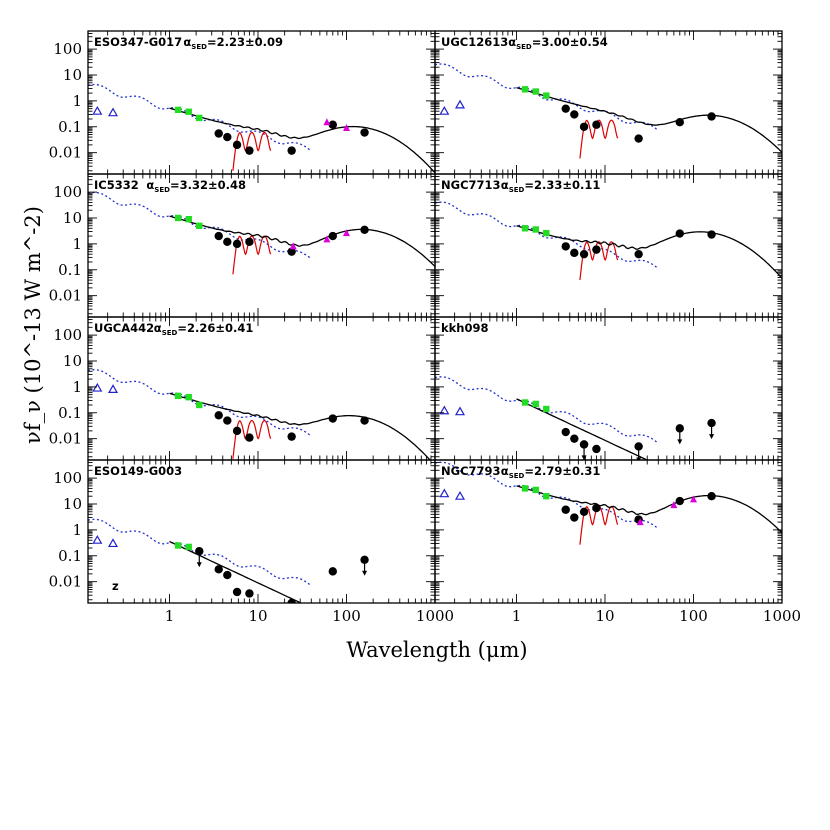  What do you see at coordinates (465, 328) in the screenshot?
I see `galaxy-name-label: kkh098` at bounding box center [465, 328].